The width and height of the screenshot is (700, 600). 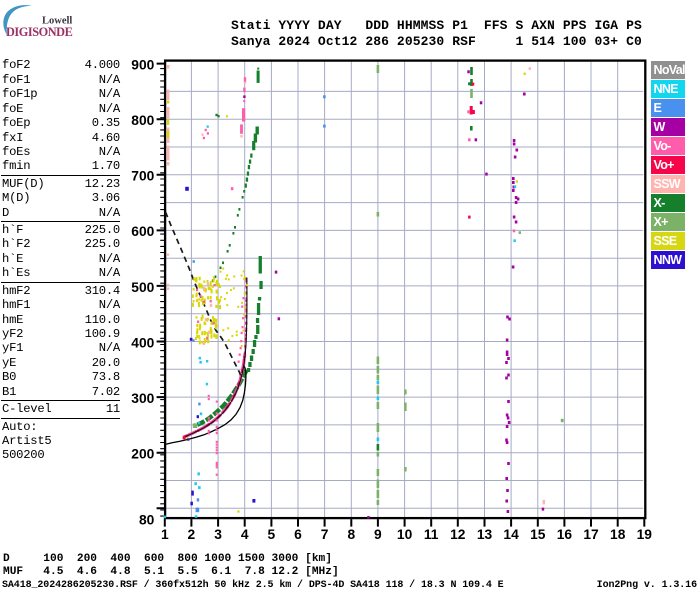 I want to click on svg-text: 800, so click(x=142, y=120).